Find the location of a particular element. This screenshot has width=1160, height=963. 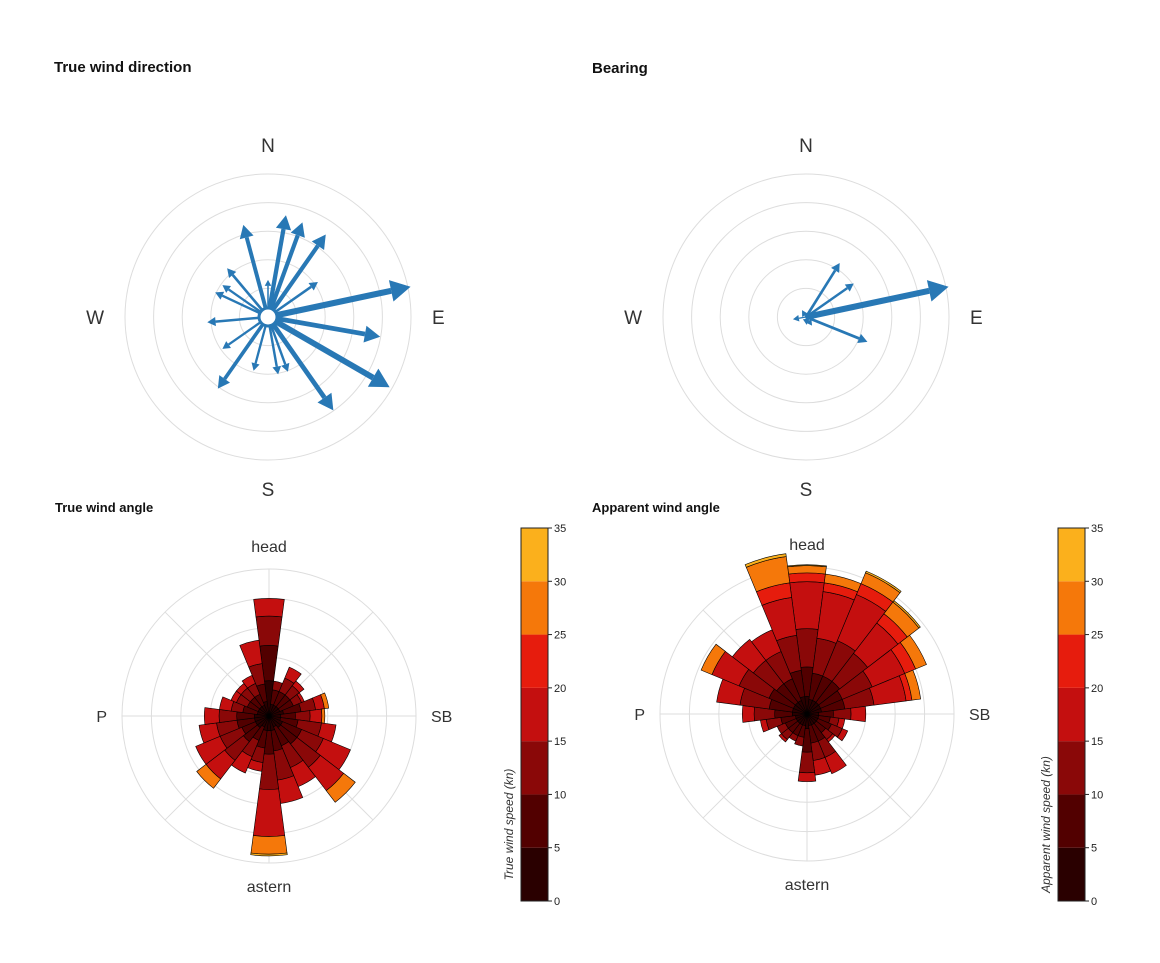

colorbar-tick-label: 30 is located at coordinates (1097, 582).